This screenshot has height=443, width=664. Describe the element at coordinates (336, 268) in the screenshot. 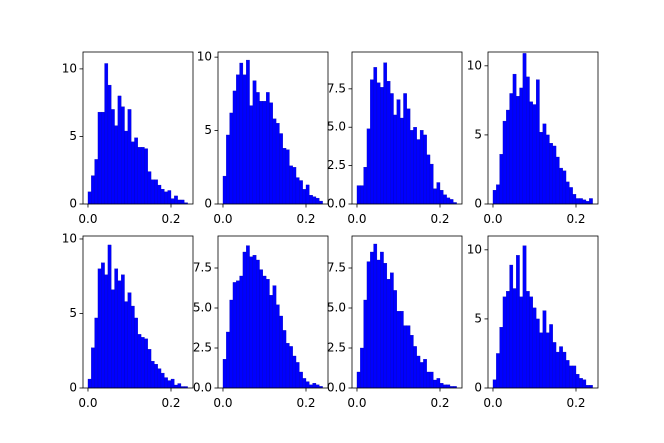

I see `y-tick-label: 7.5` at that location.